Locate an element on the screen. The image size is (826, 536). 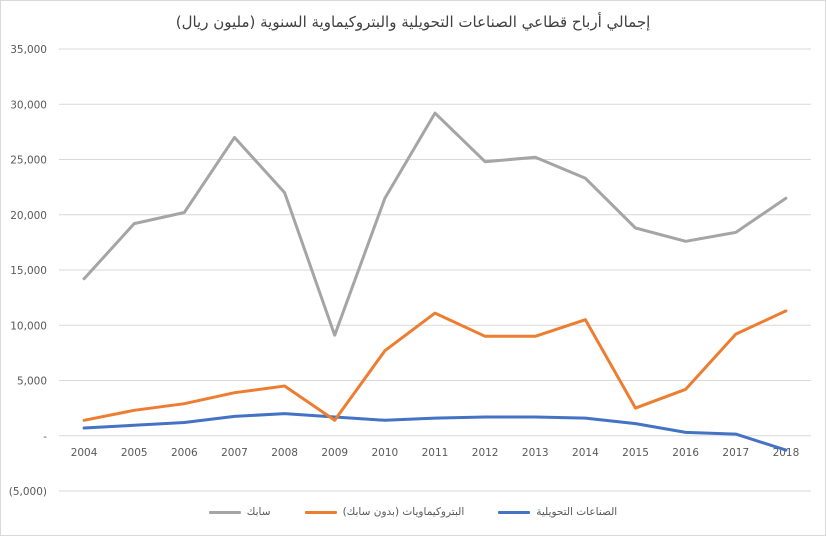
y-tick-label: 10,000 is located at coordinates (28, 326).